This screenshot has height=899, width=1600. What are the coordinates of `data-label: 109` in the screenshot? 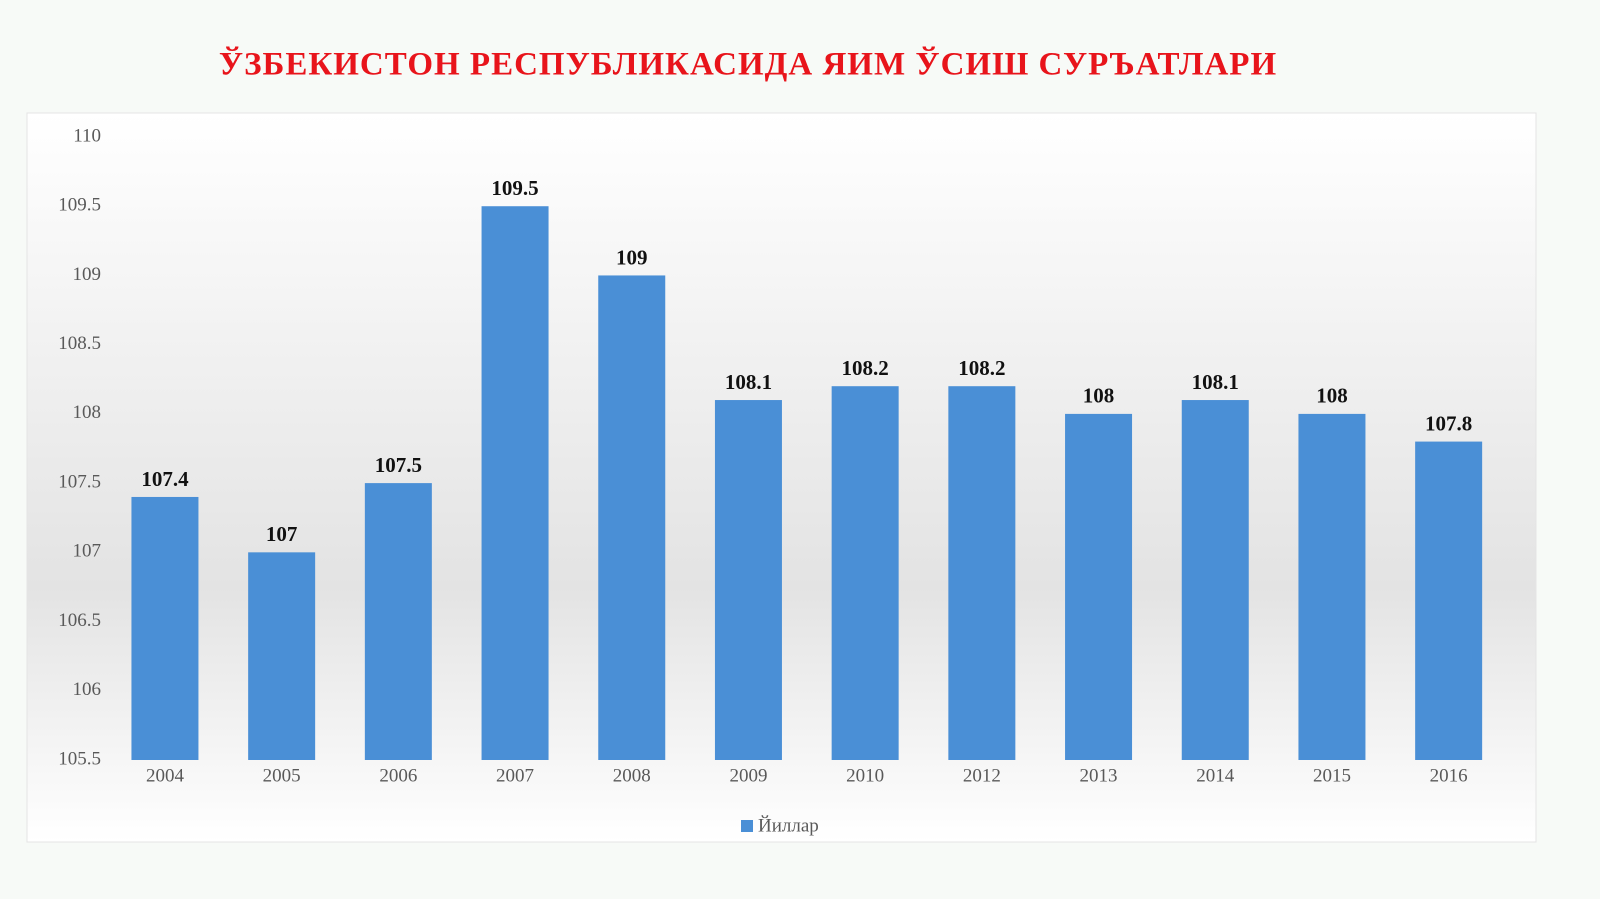 It's located at (632, 257).